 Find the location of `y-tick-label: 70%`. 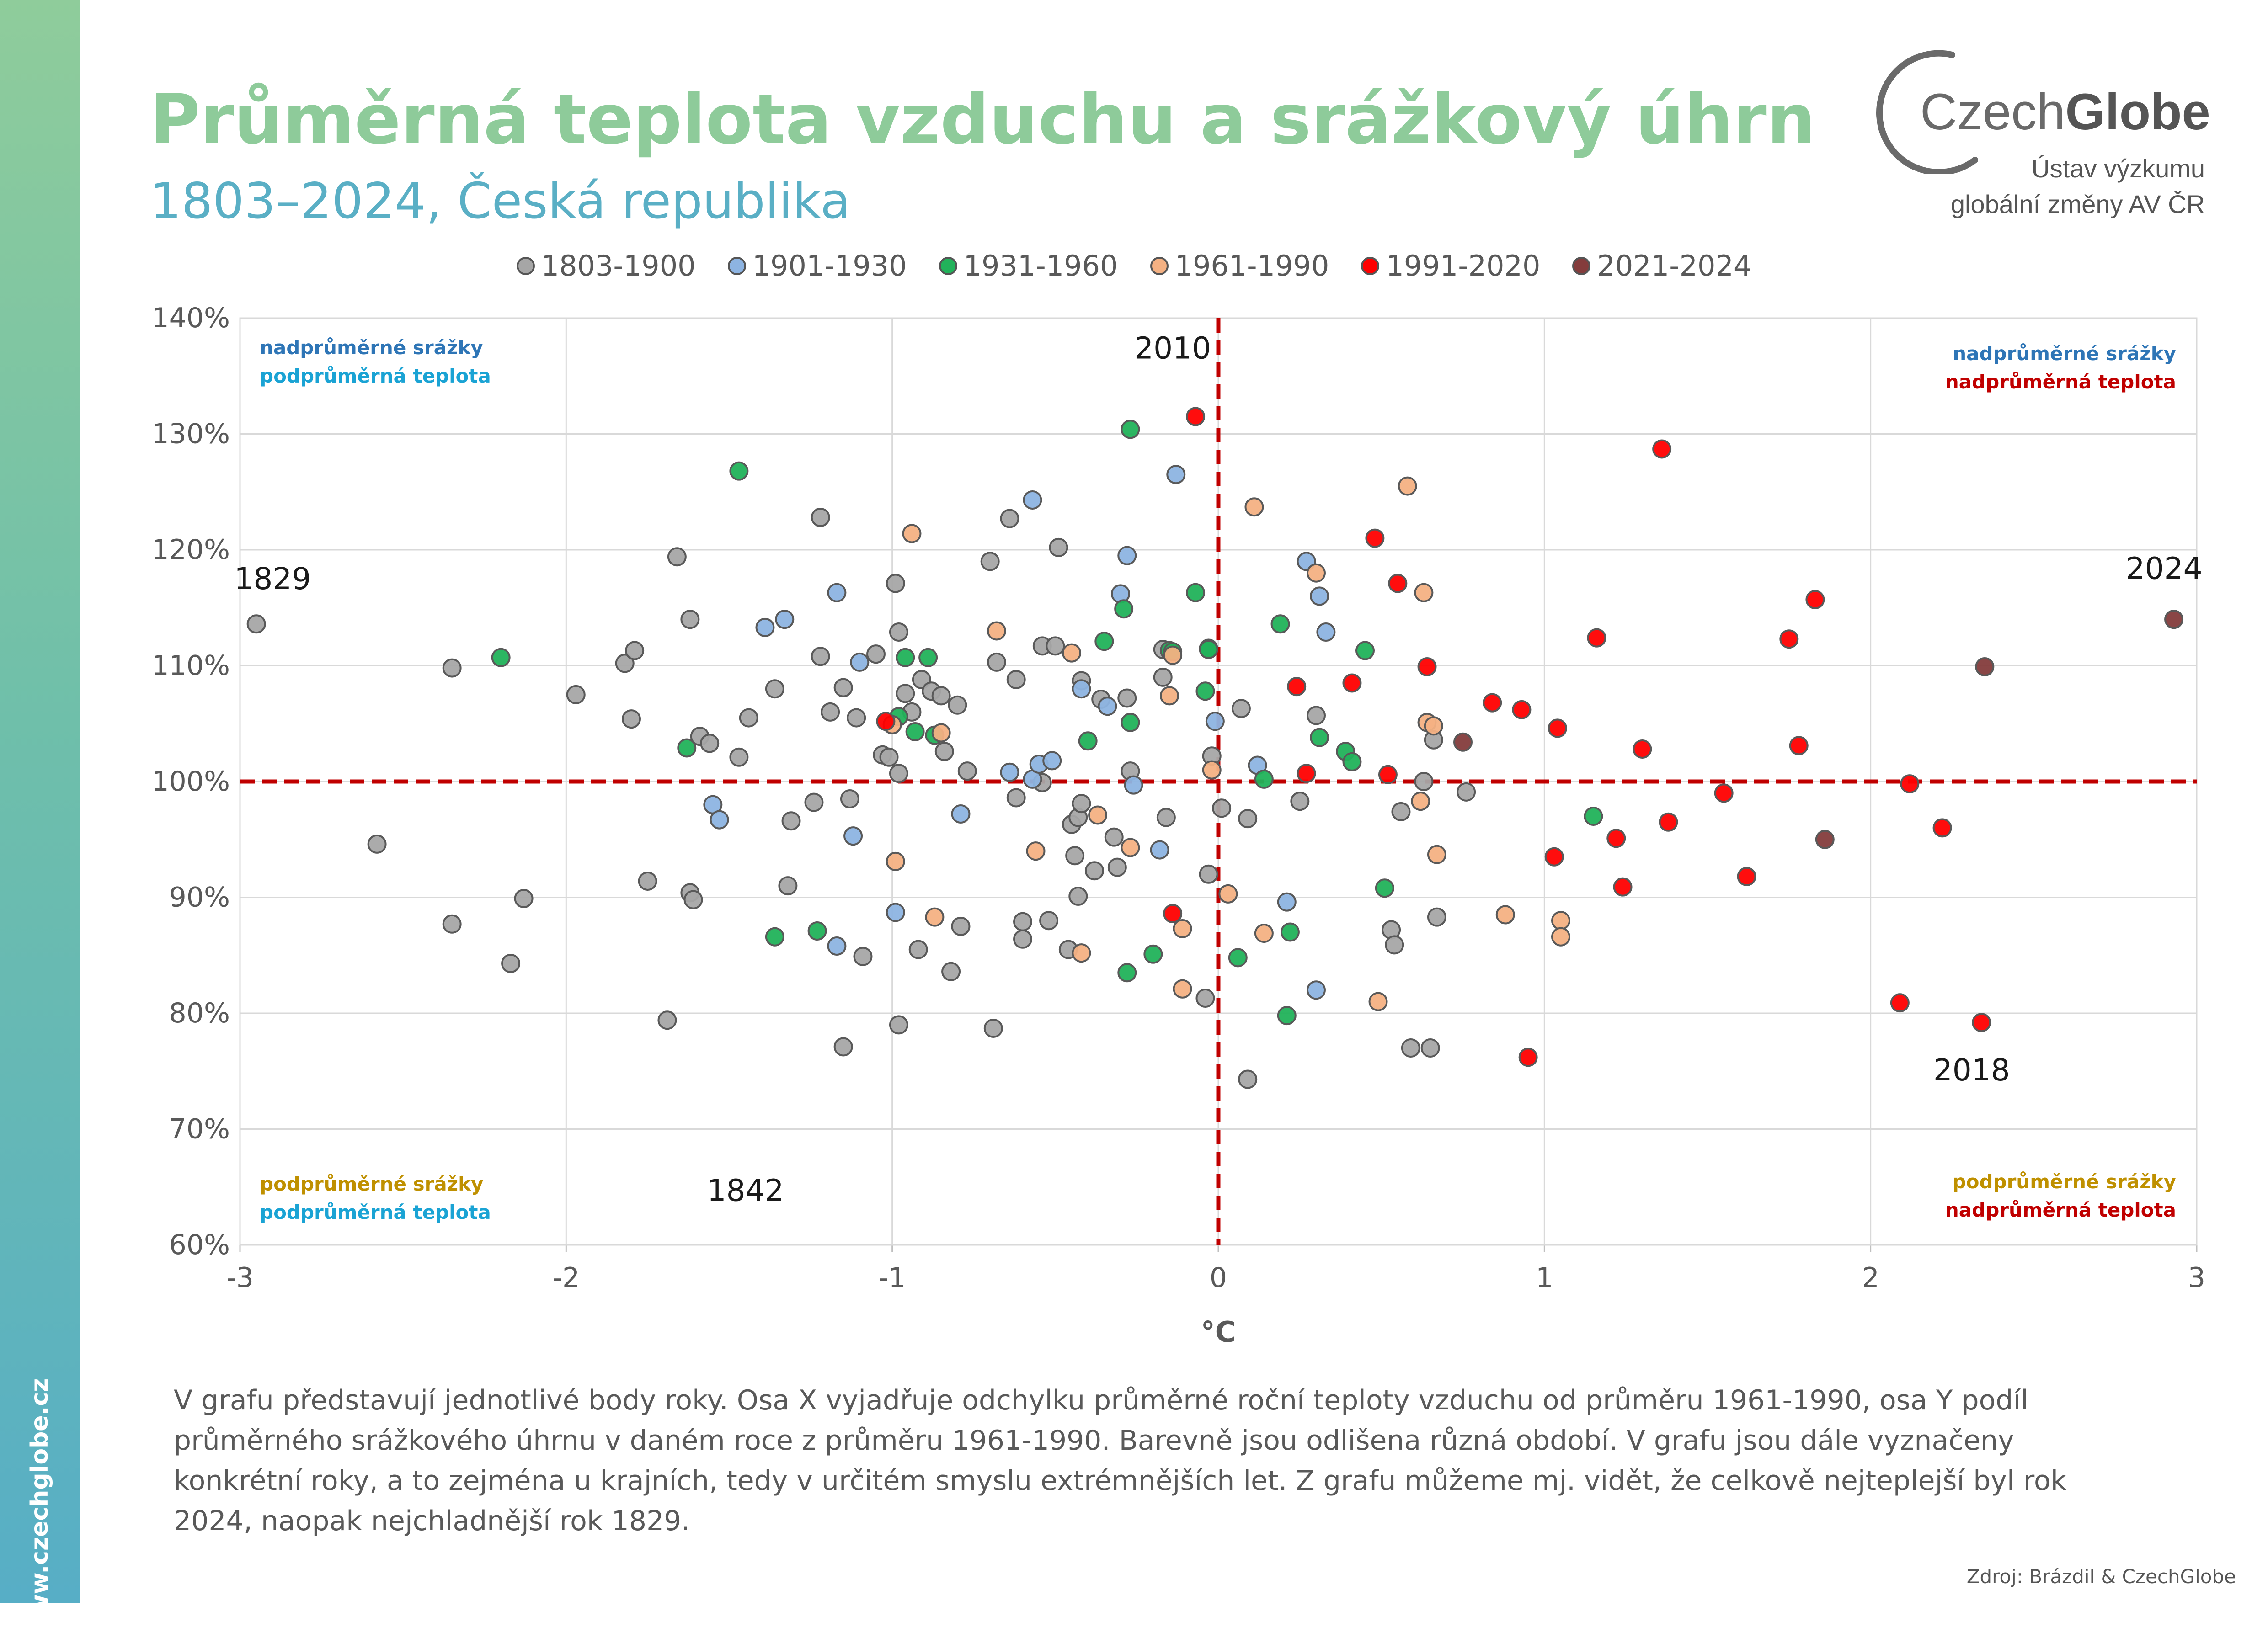

y-tick-label: 70% is located at coordinates (199, 1129).